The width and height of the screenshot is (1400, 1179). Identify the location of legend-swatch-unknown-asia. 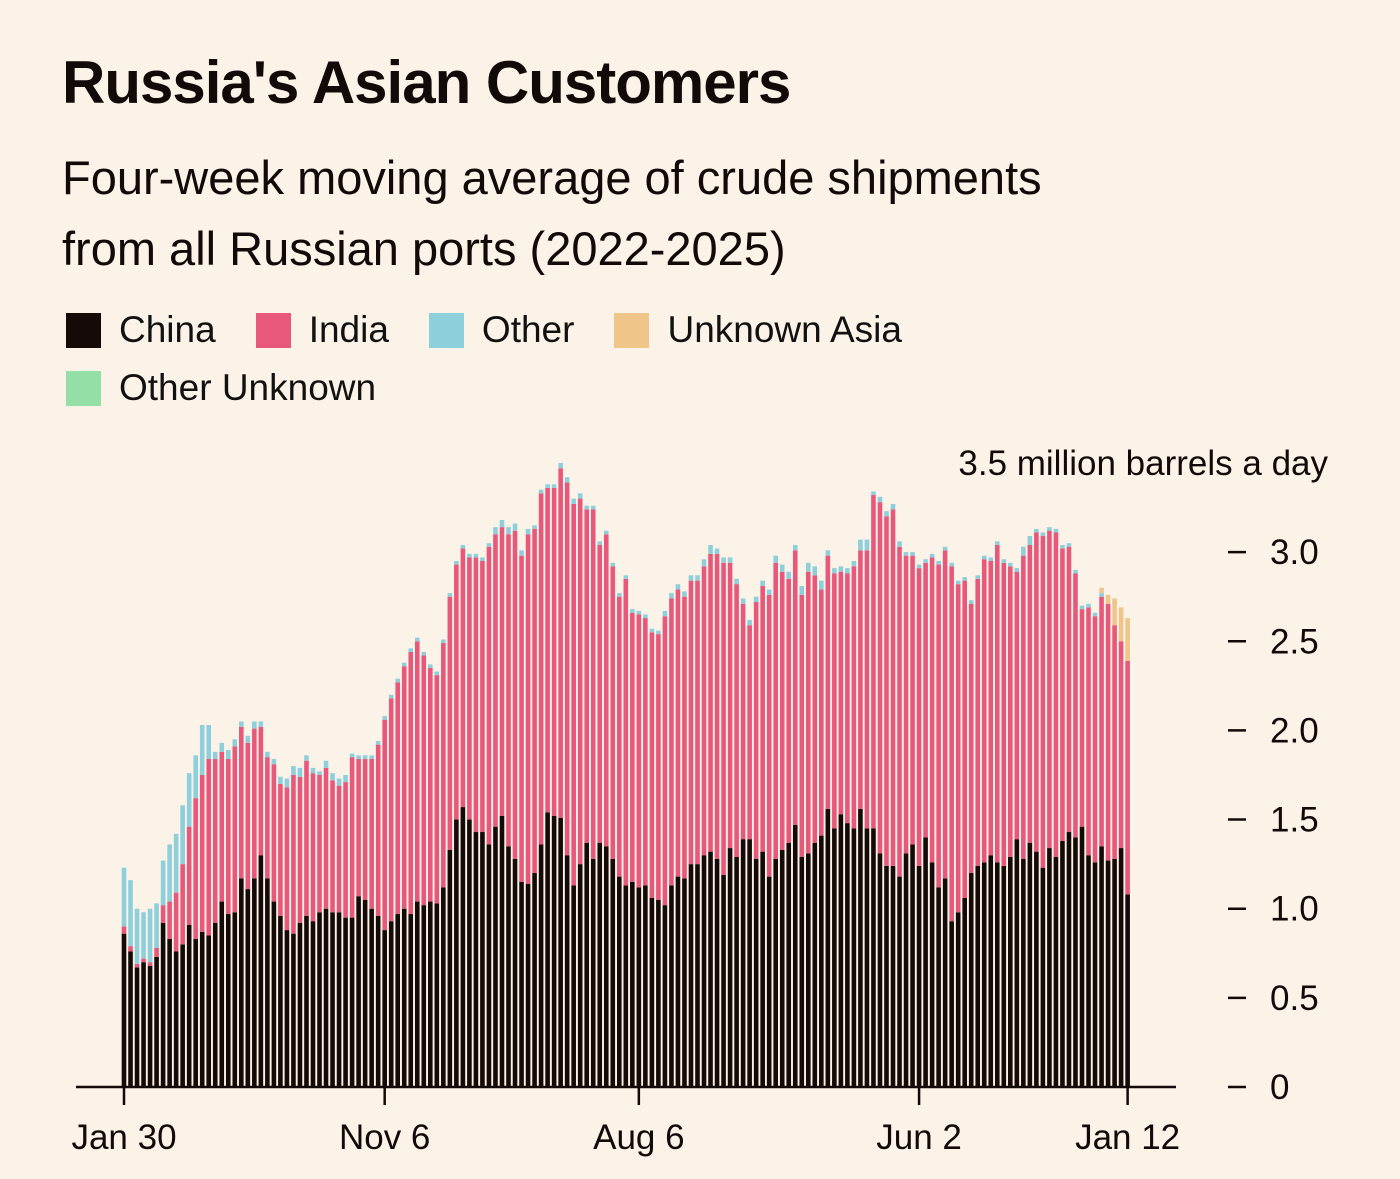
(632, 330).